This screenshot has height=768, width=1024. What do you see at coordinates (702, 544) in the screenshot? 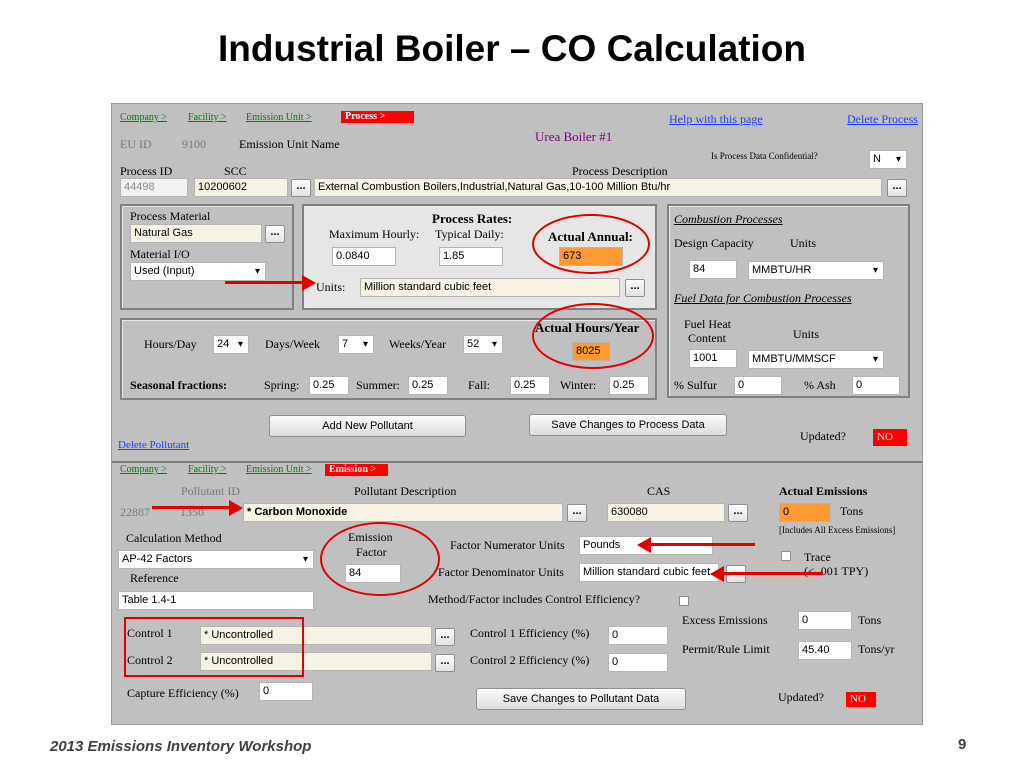
I see `numerator-arrow-shaft` at bounding box center [702, 544].